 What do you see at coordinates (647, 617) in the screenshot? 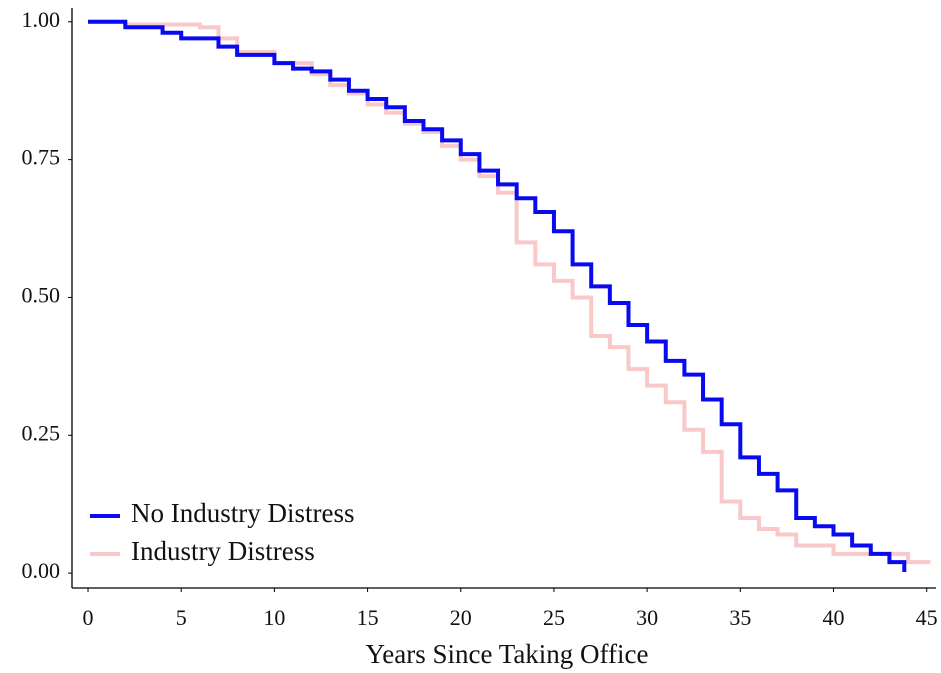
I see `x-tick-label: 30` at bounding box center [647, 617].